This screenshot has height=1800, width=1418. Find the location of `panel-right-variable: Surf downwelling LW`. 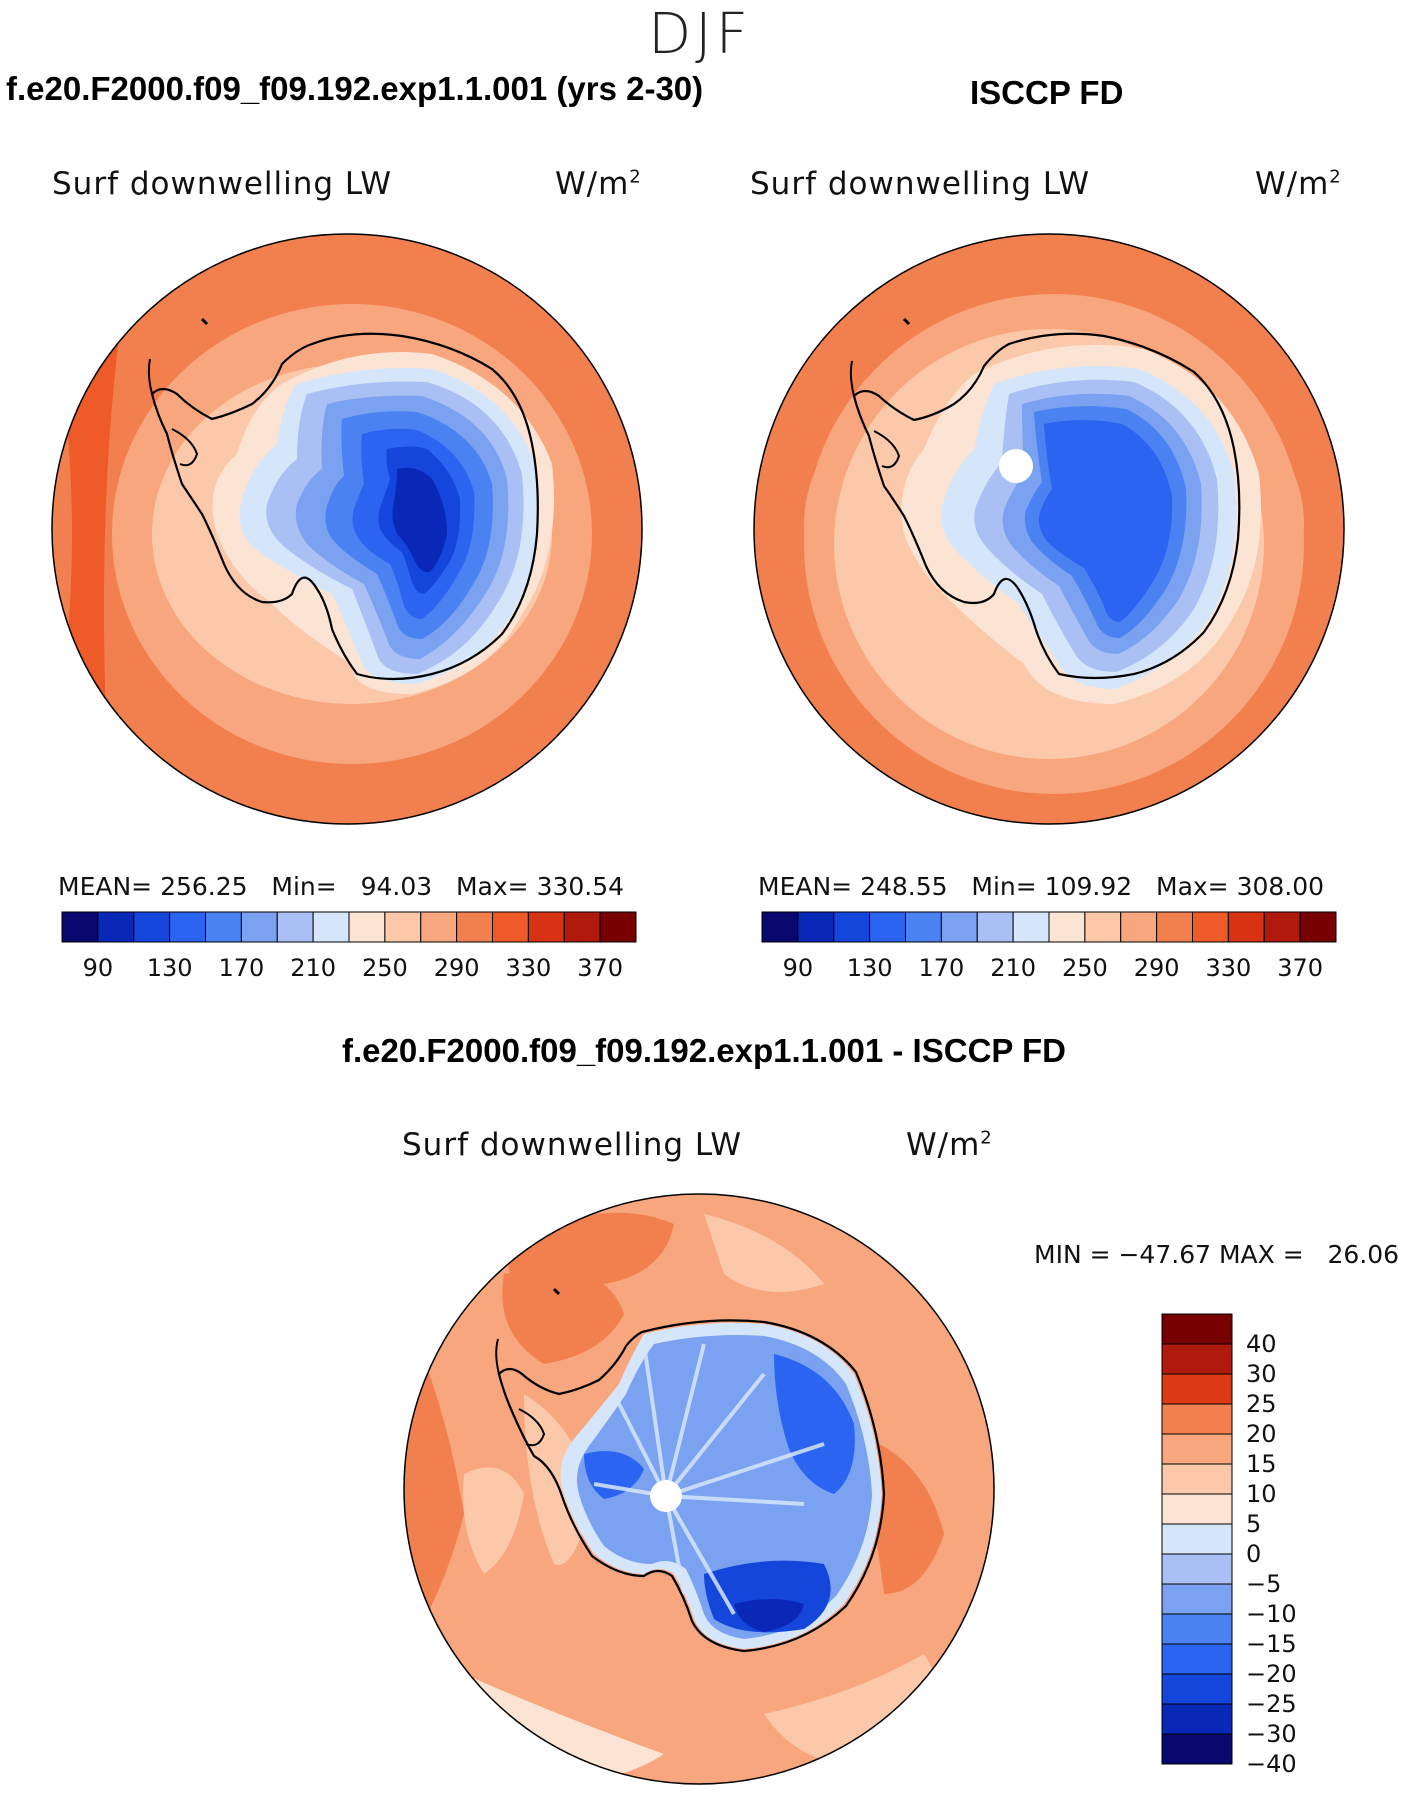

panel-right-variable: Surf downwelling LW is located at coordinates (920, 184).